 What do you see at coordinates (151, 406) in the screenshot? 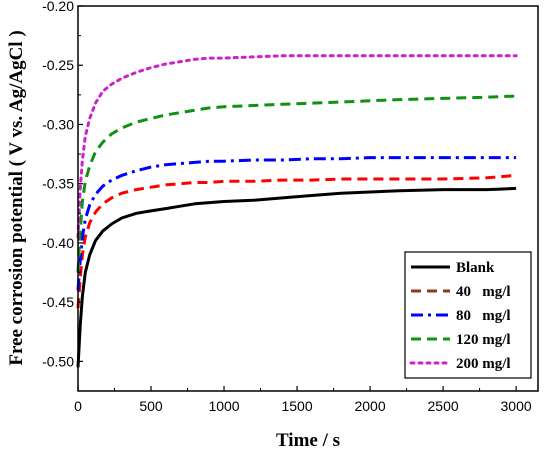
I see `x-tick-label: 500` at bounding box center [151, 406].